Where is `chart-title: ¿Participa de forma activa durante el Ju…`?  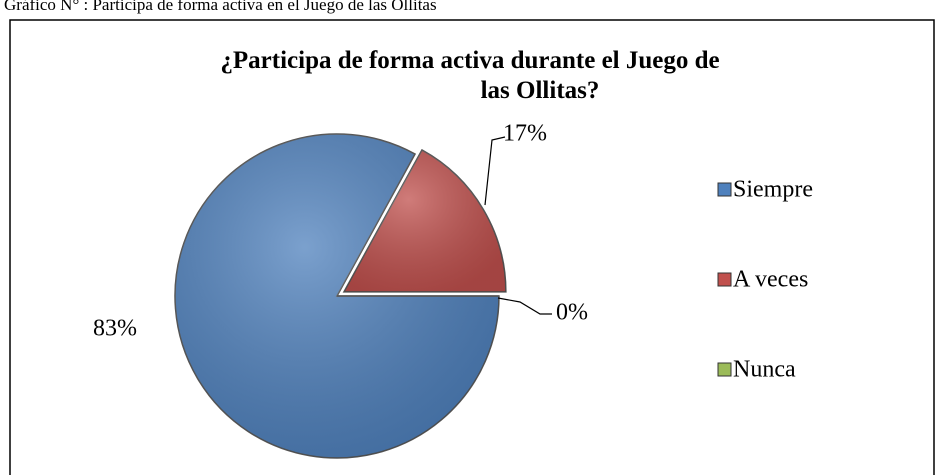
chart-title: ¿Participa de forma activa durante el Ju… is located at coordinates (469, 75).